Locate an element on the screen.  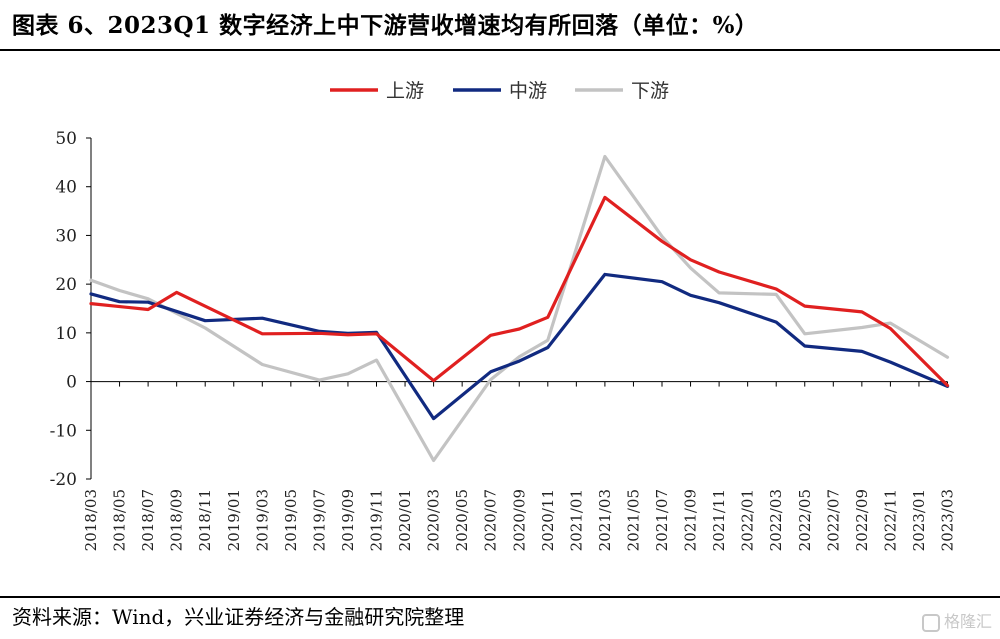
y-tick-label: 0 is located at coordinates (71, 383).